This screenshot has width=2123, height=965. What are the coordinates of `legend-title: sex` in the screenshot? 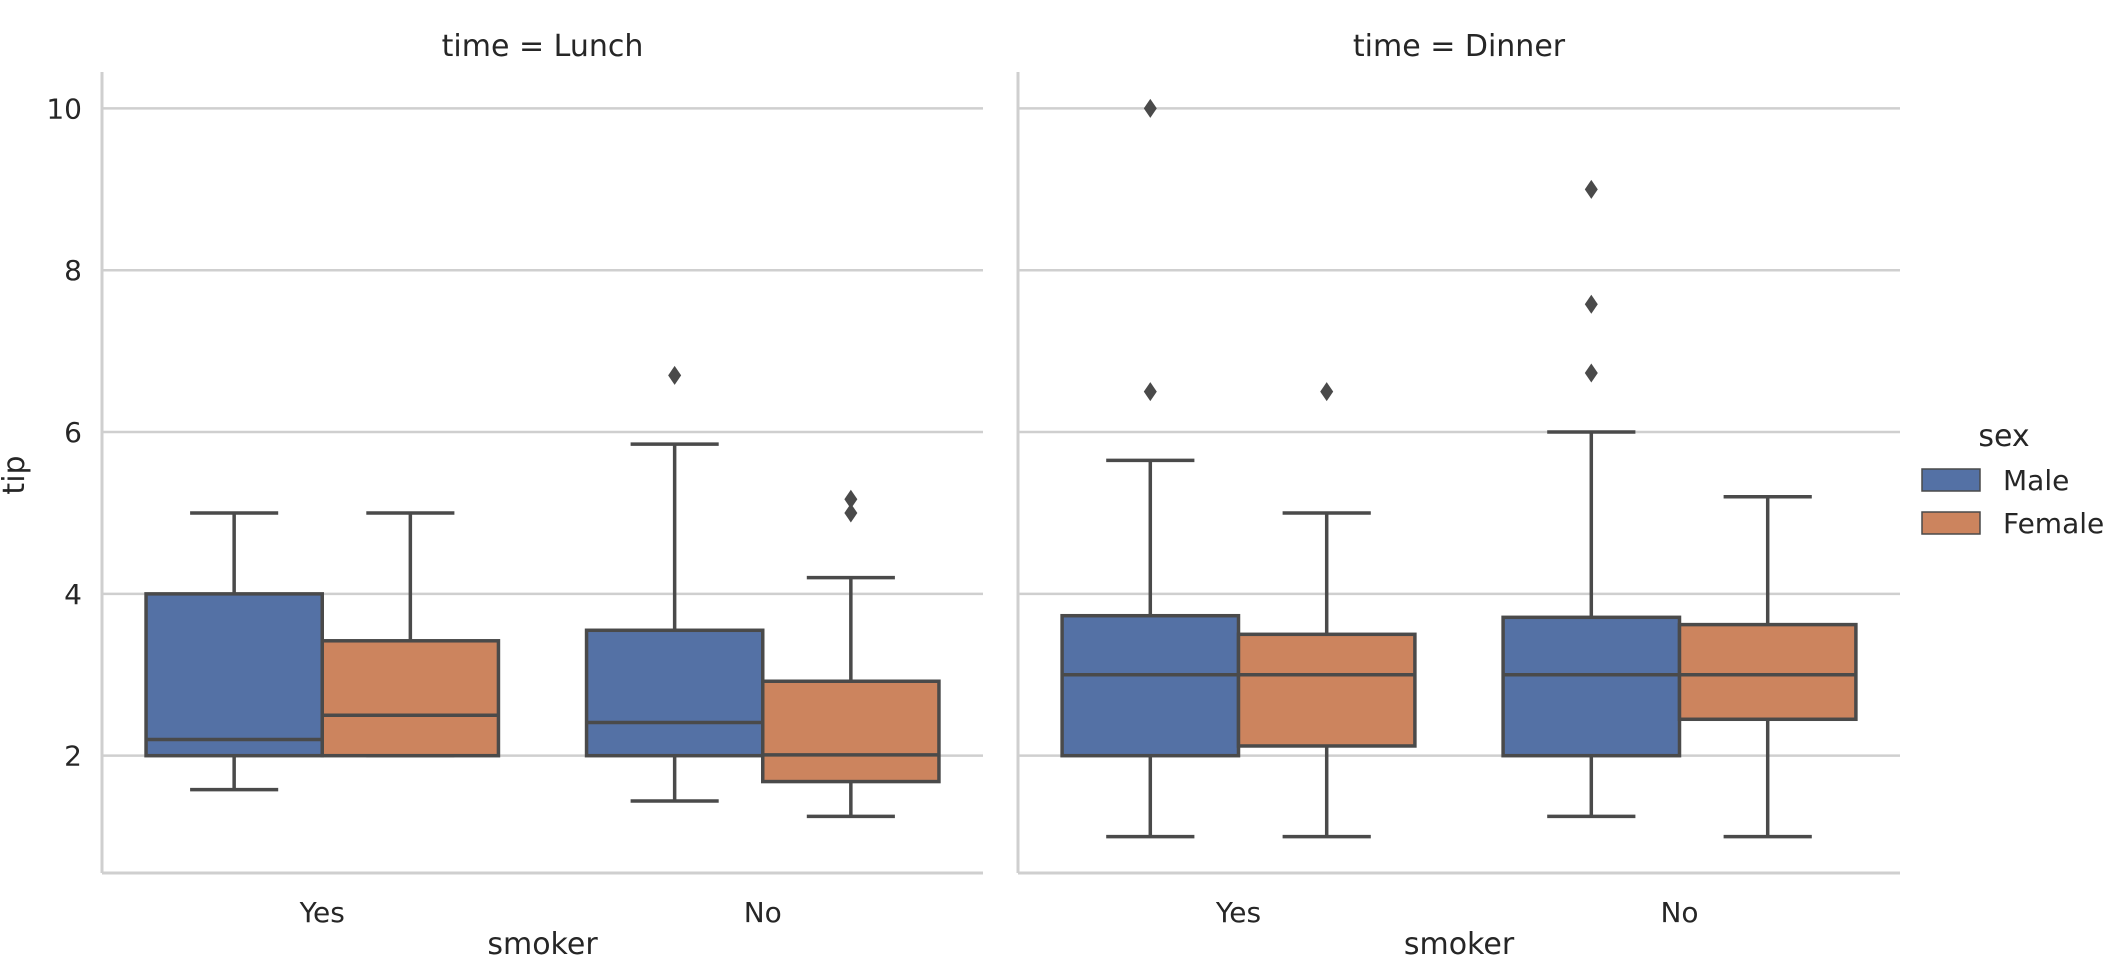 It's located at (2003, 436).